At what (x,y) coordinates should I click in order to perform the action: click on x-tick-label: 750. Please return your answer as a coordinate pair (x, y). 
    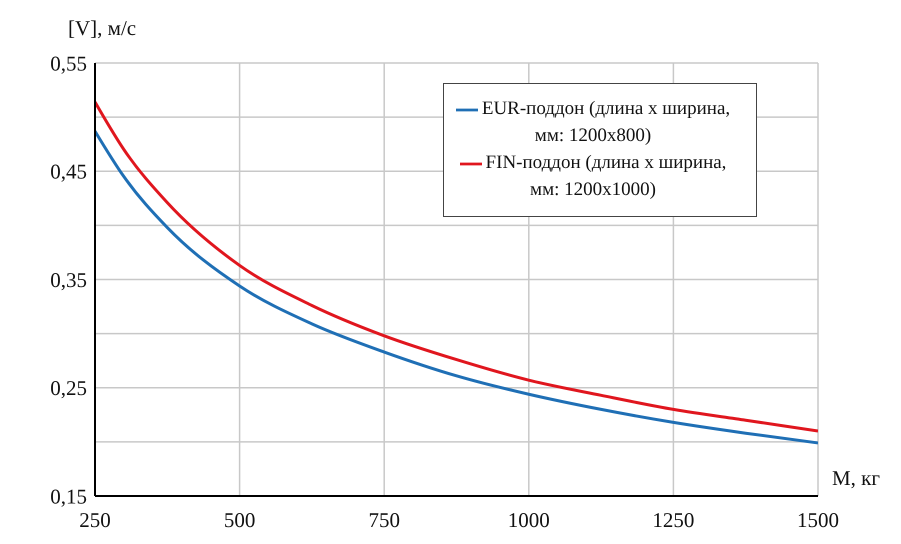
    Looking at the image, I should click on (384, 520).